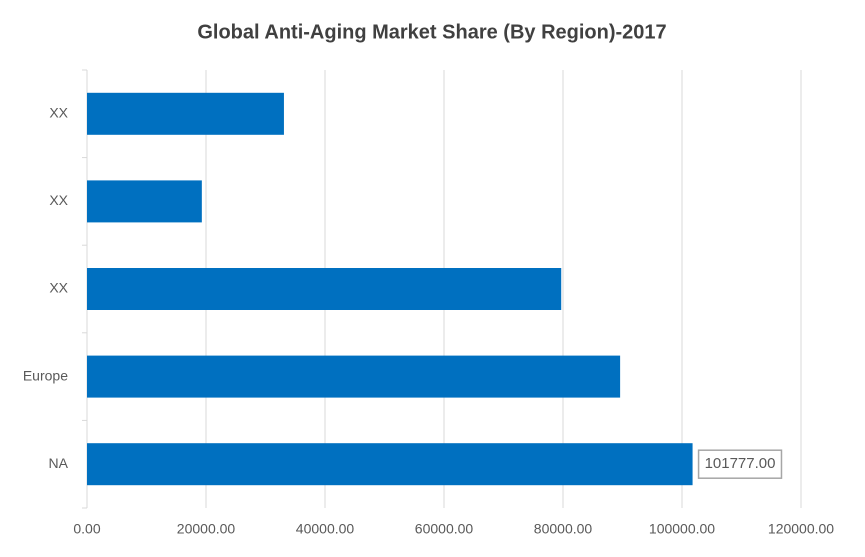 Image resolution: width=865 pixels, height=557 pixels. I want to click on x-tick-label: 0.00, so click(86, 529).